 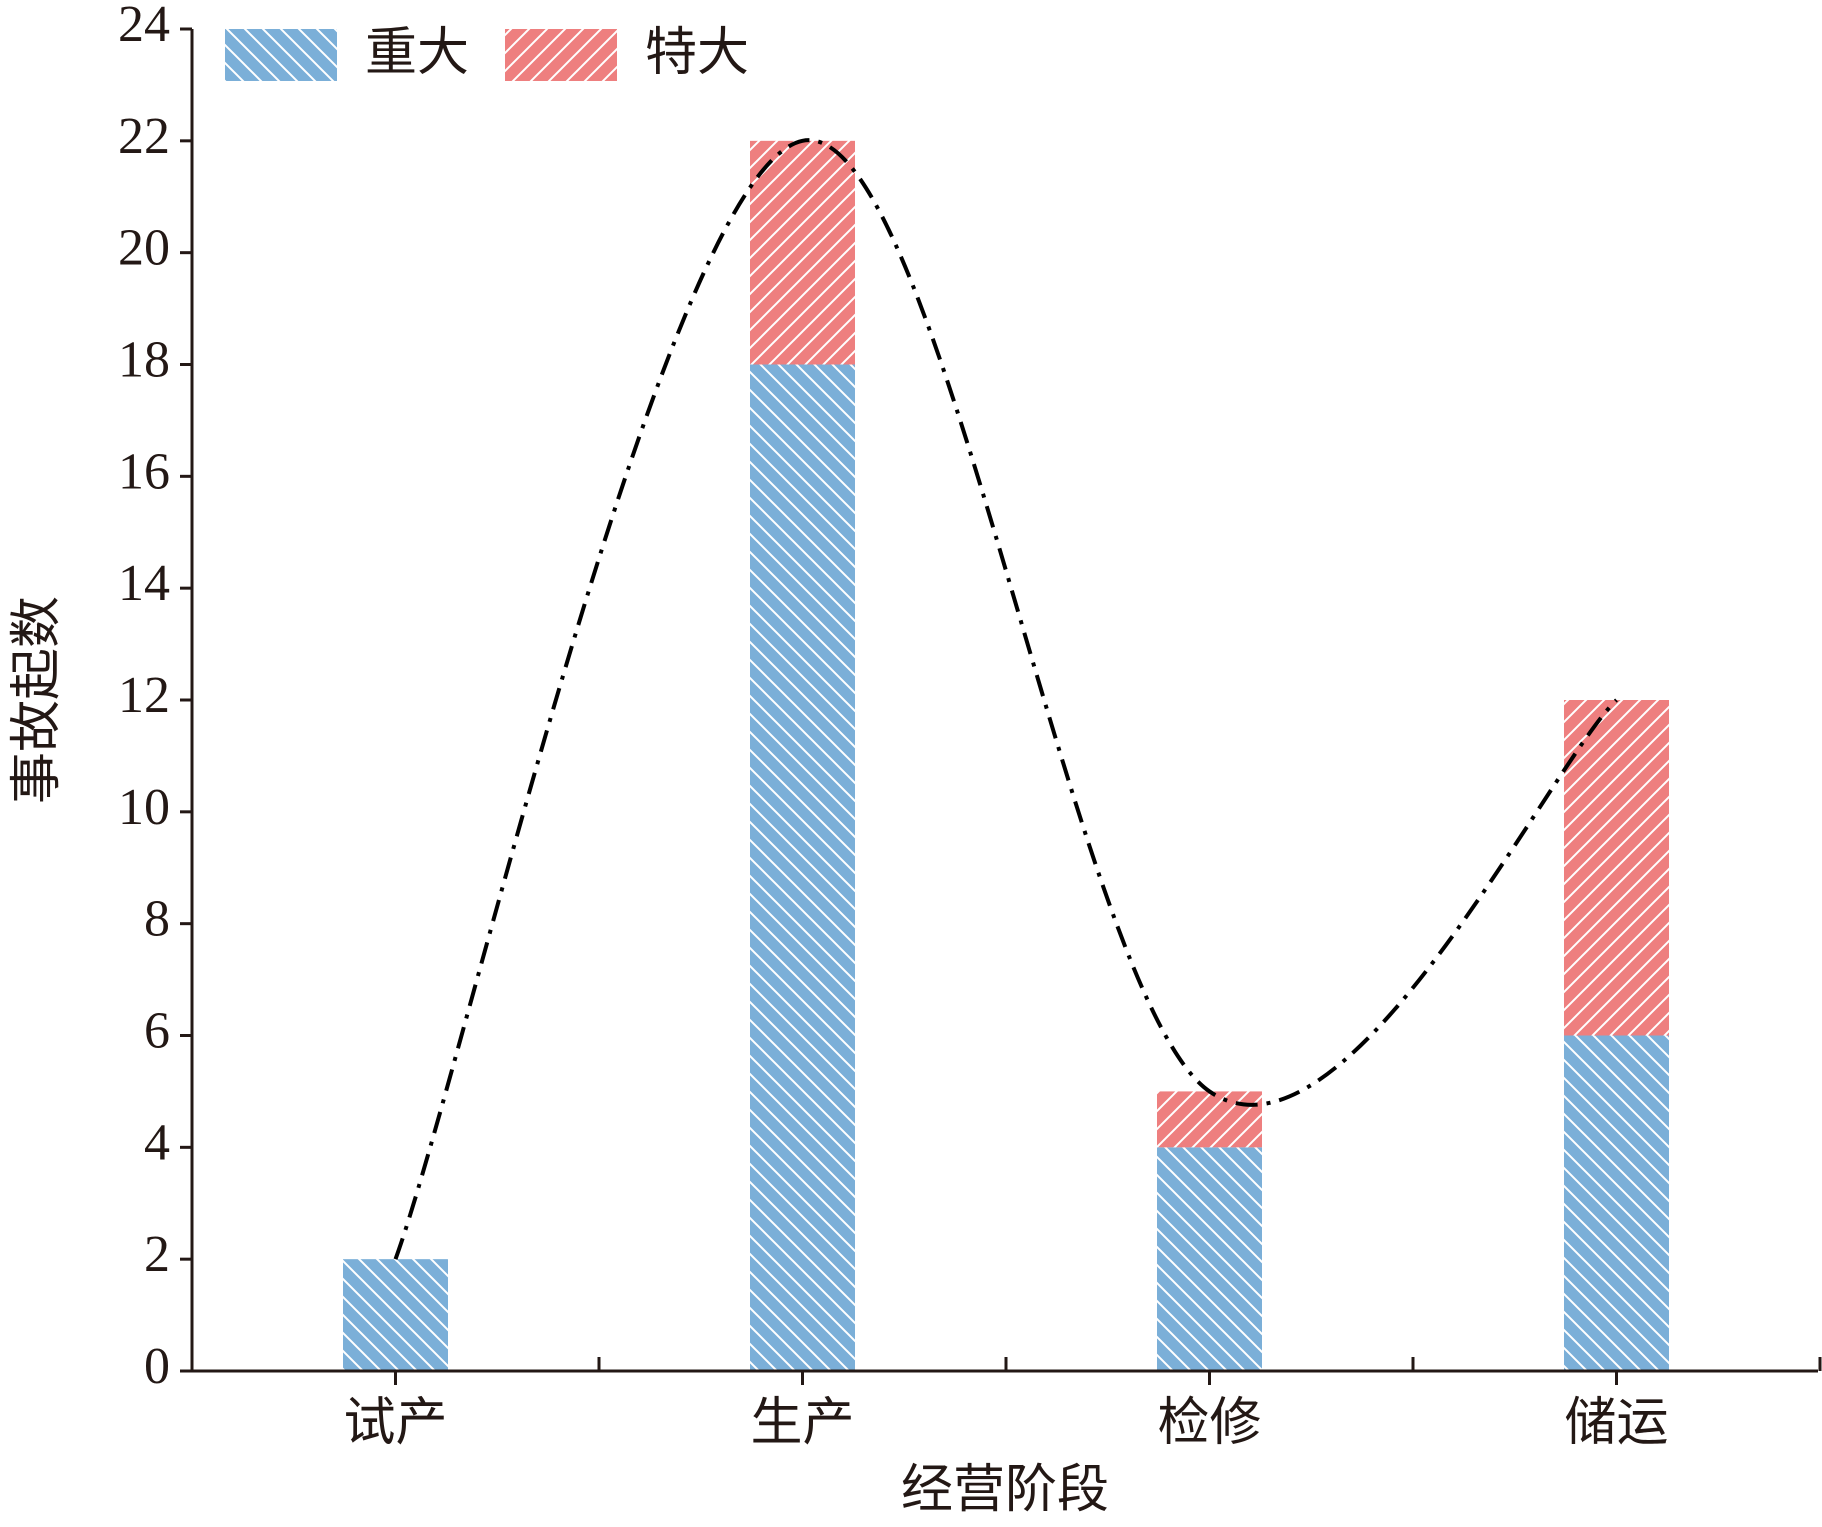 I want to click on y-tick-label: 6, so click(x=157, y=1030).